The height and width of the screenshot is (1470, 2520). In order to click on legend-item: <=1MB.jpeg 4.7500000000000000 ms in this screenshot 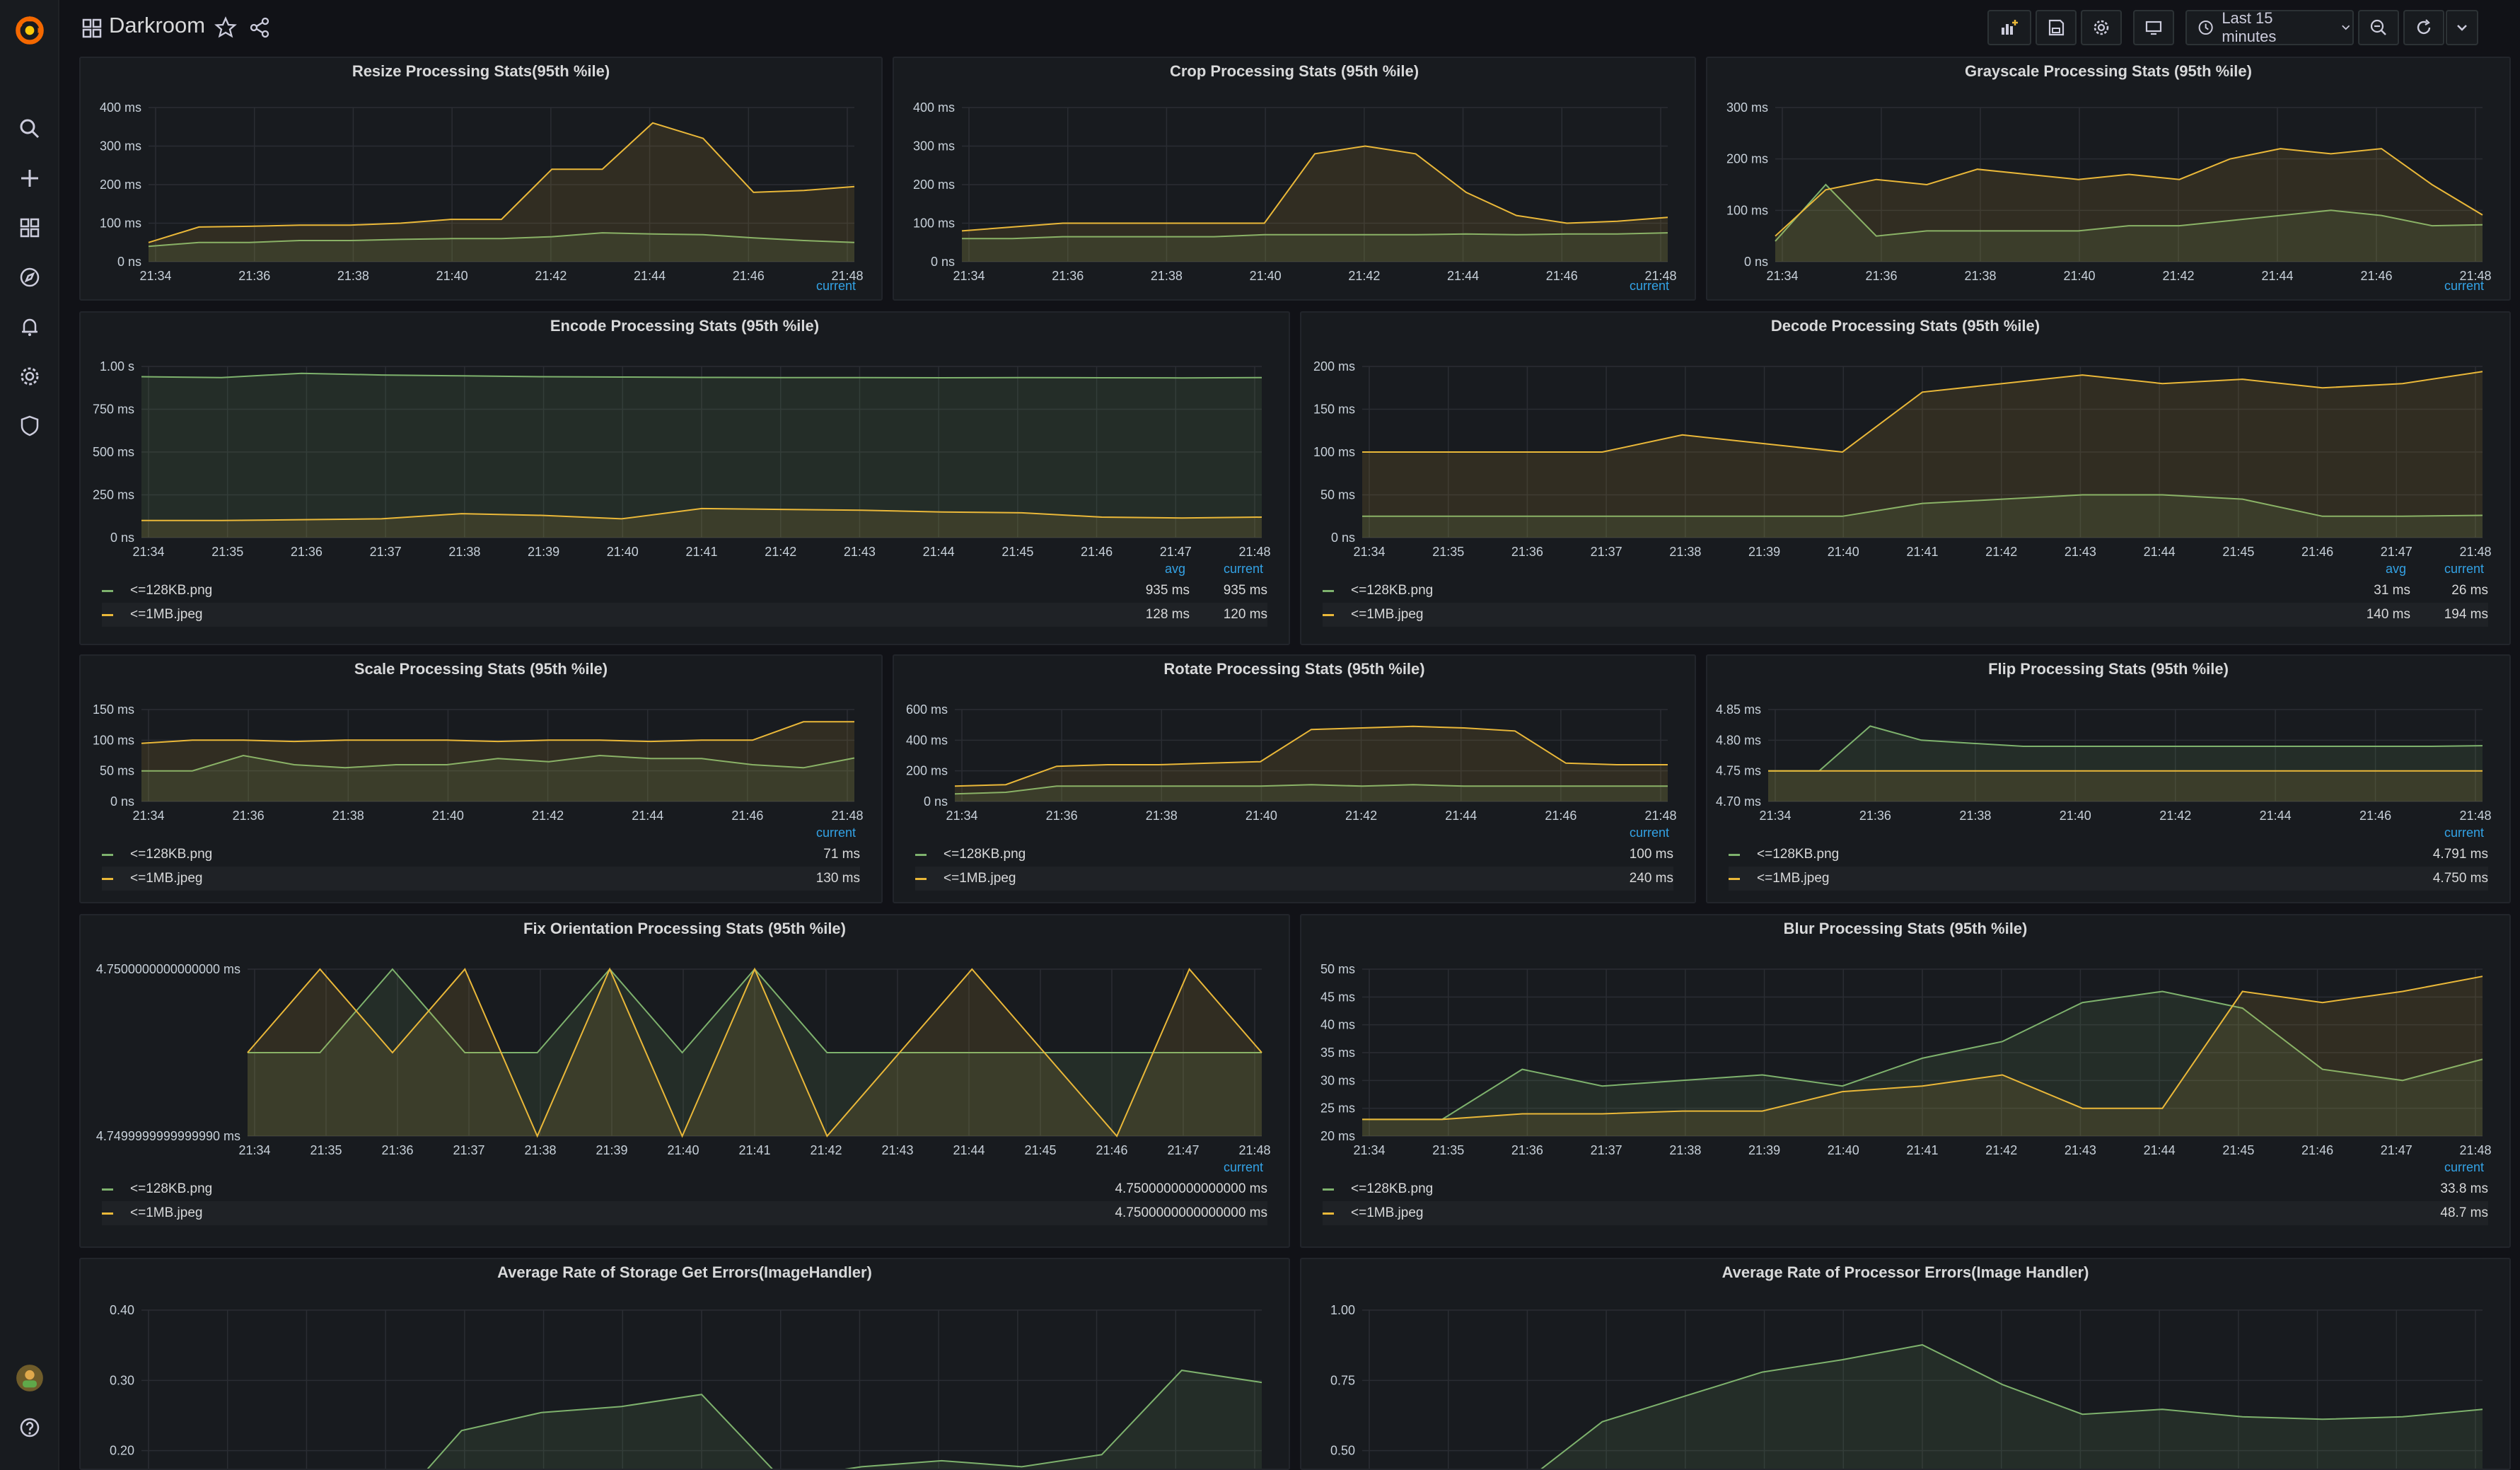, I will do `click(685, 1213)`.